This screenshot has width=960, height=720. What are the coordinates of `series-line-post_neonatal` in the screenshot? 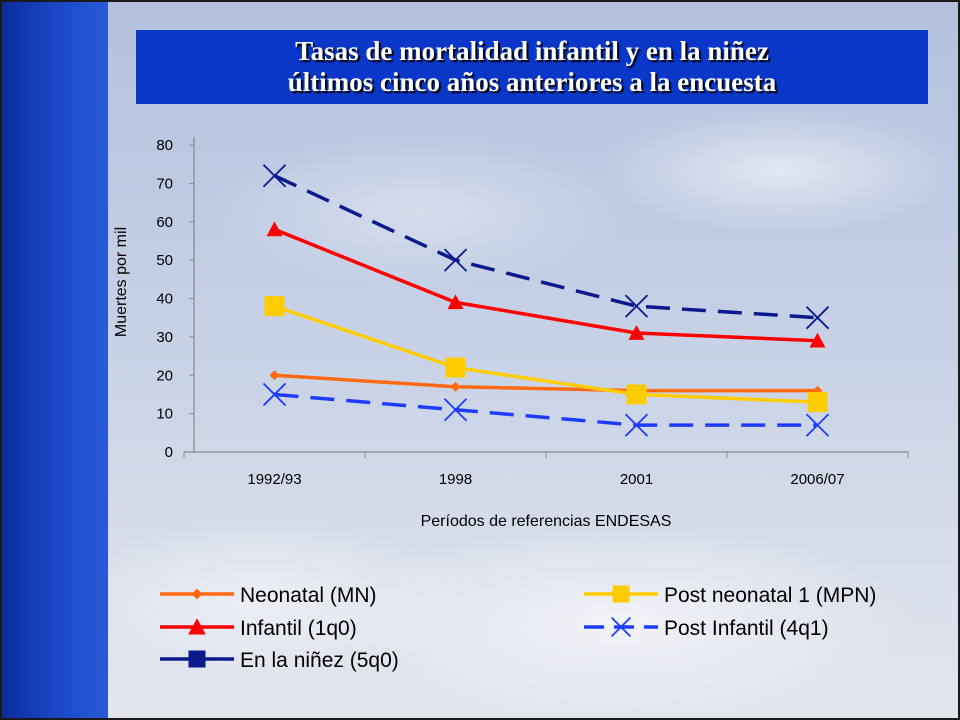 It's located at (545, 354).